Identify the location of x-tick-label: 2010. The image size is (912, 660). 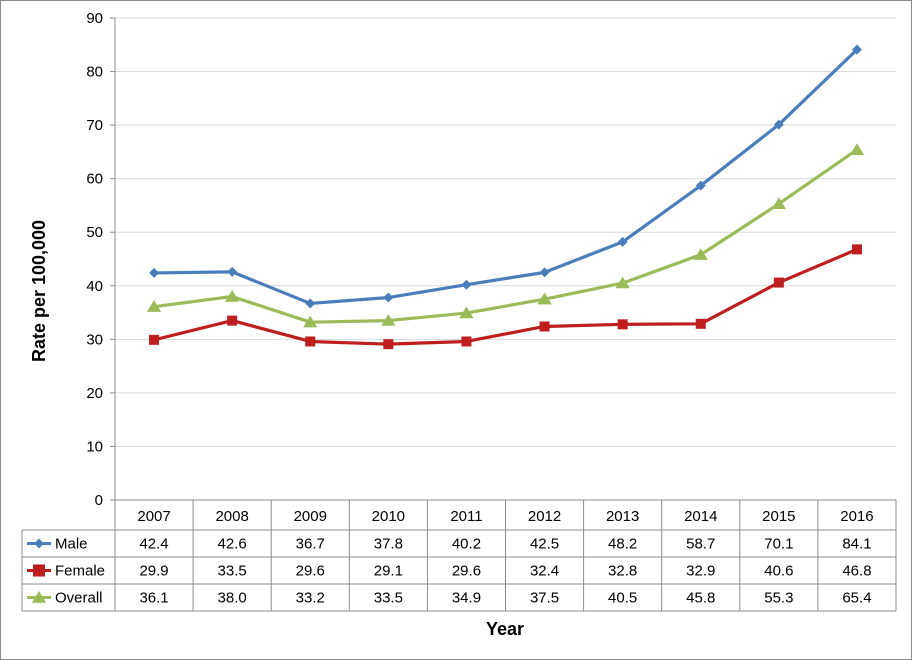
(388, 516).